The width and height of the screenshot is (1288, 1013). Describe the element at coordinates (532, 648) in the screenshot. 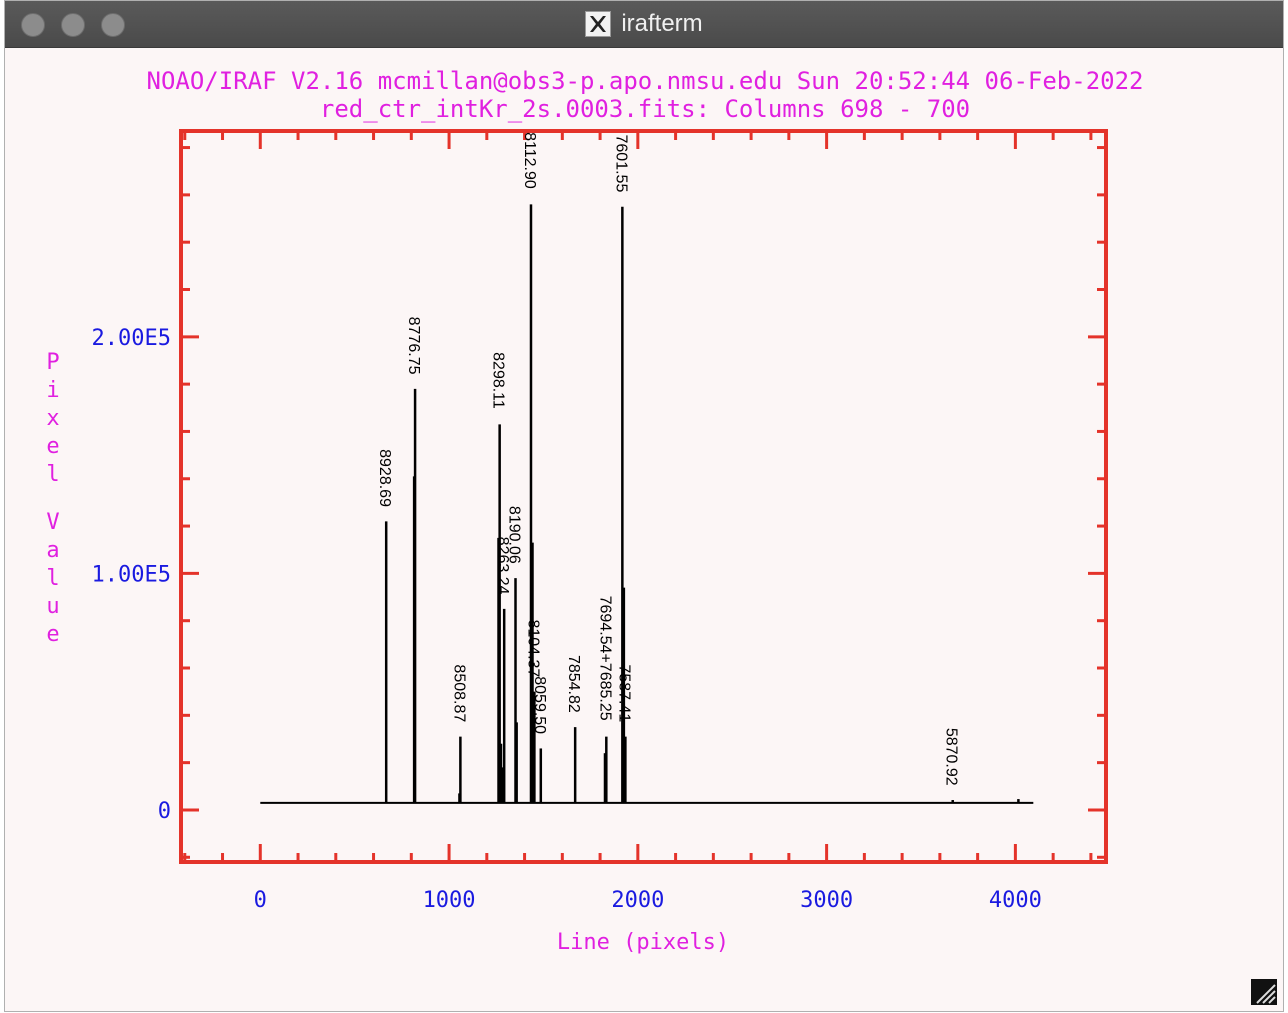

I see `line-id-label: 8104.37` at that location.